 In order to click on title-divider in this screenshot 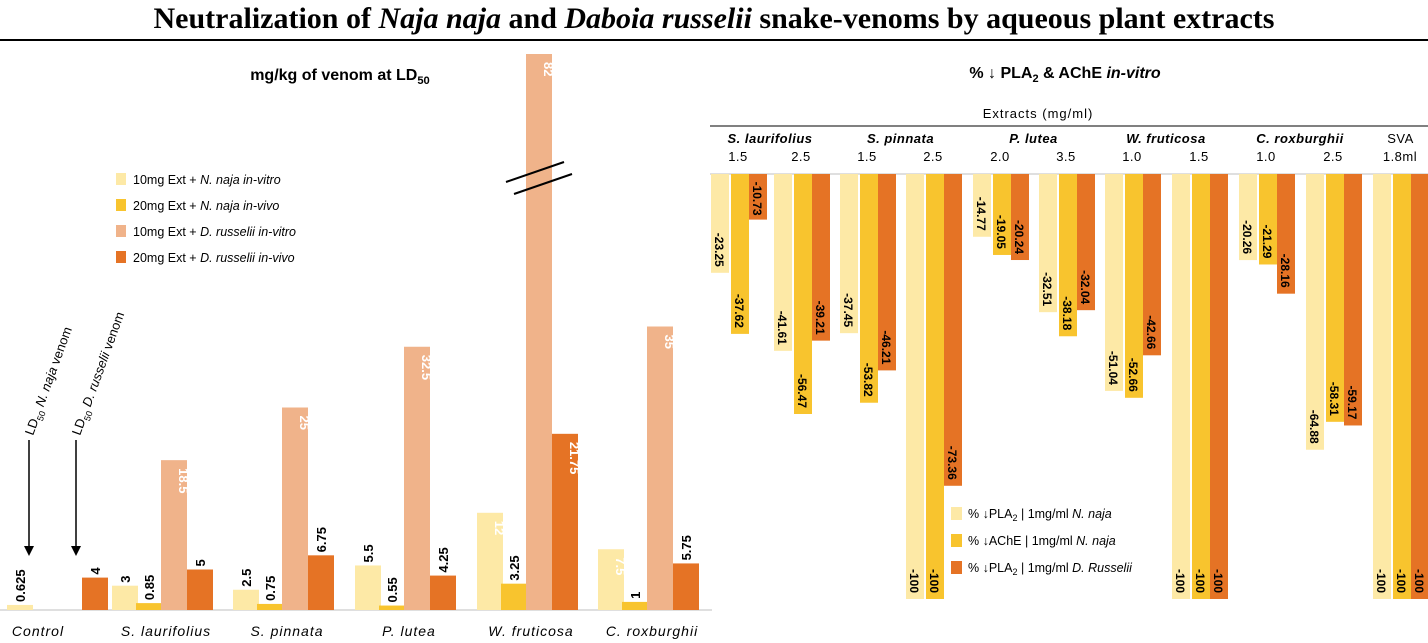, I will do `click(714, 40)`.